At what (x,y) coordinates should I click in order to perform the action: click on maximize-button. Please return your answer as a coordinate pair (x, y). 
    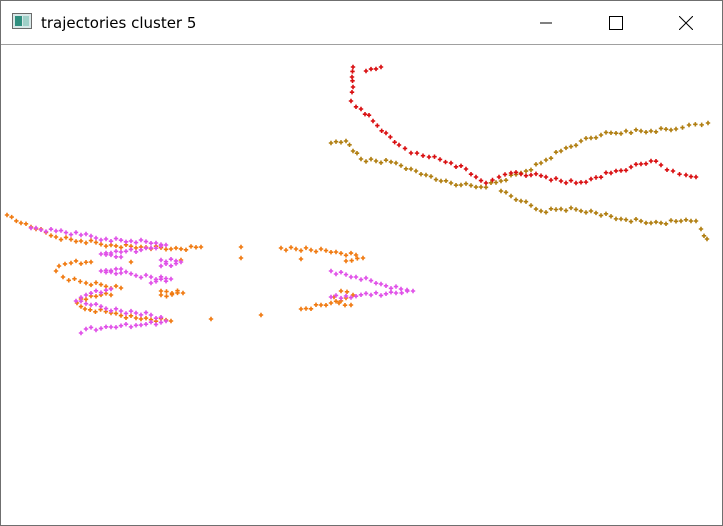
    Looking at the image, I should click on (616, 22).